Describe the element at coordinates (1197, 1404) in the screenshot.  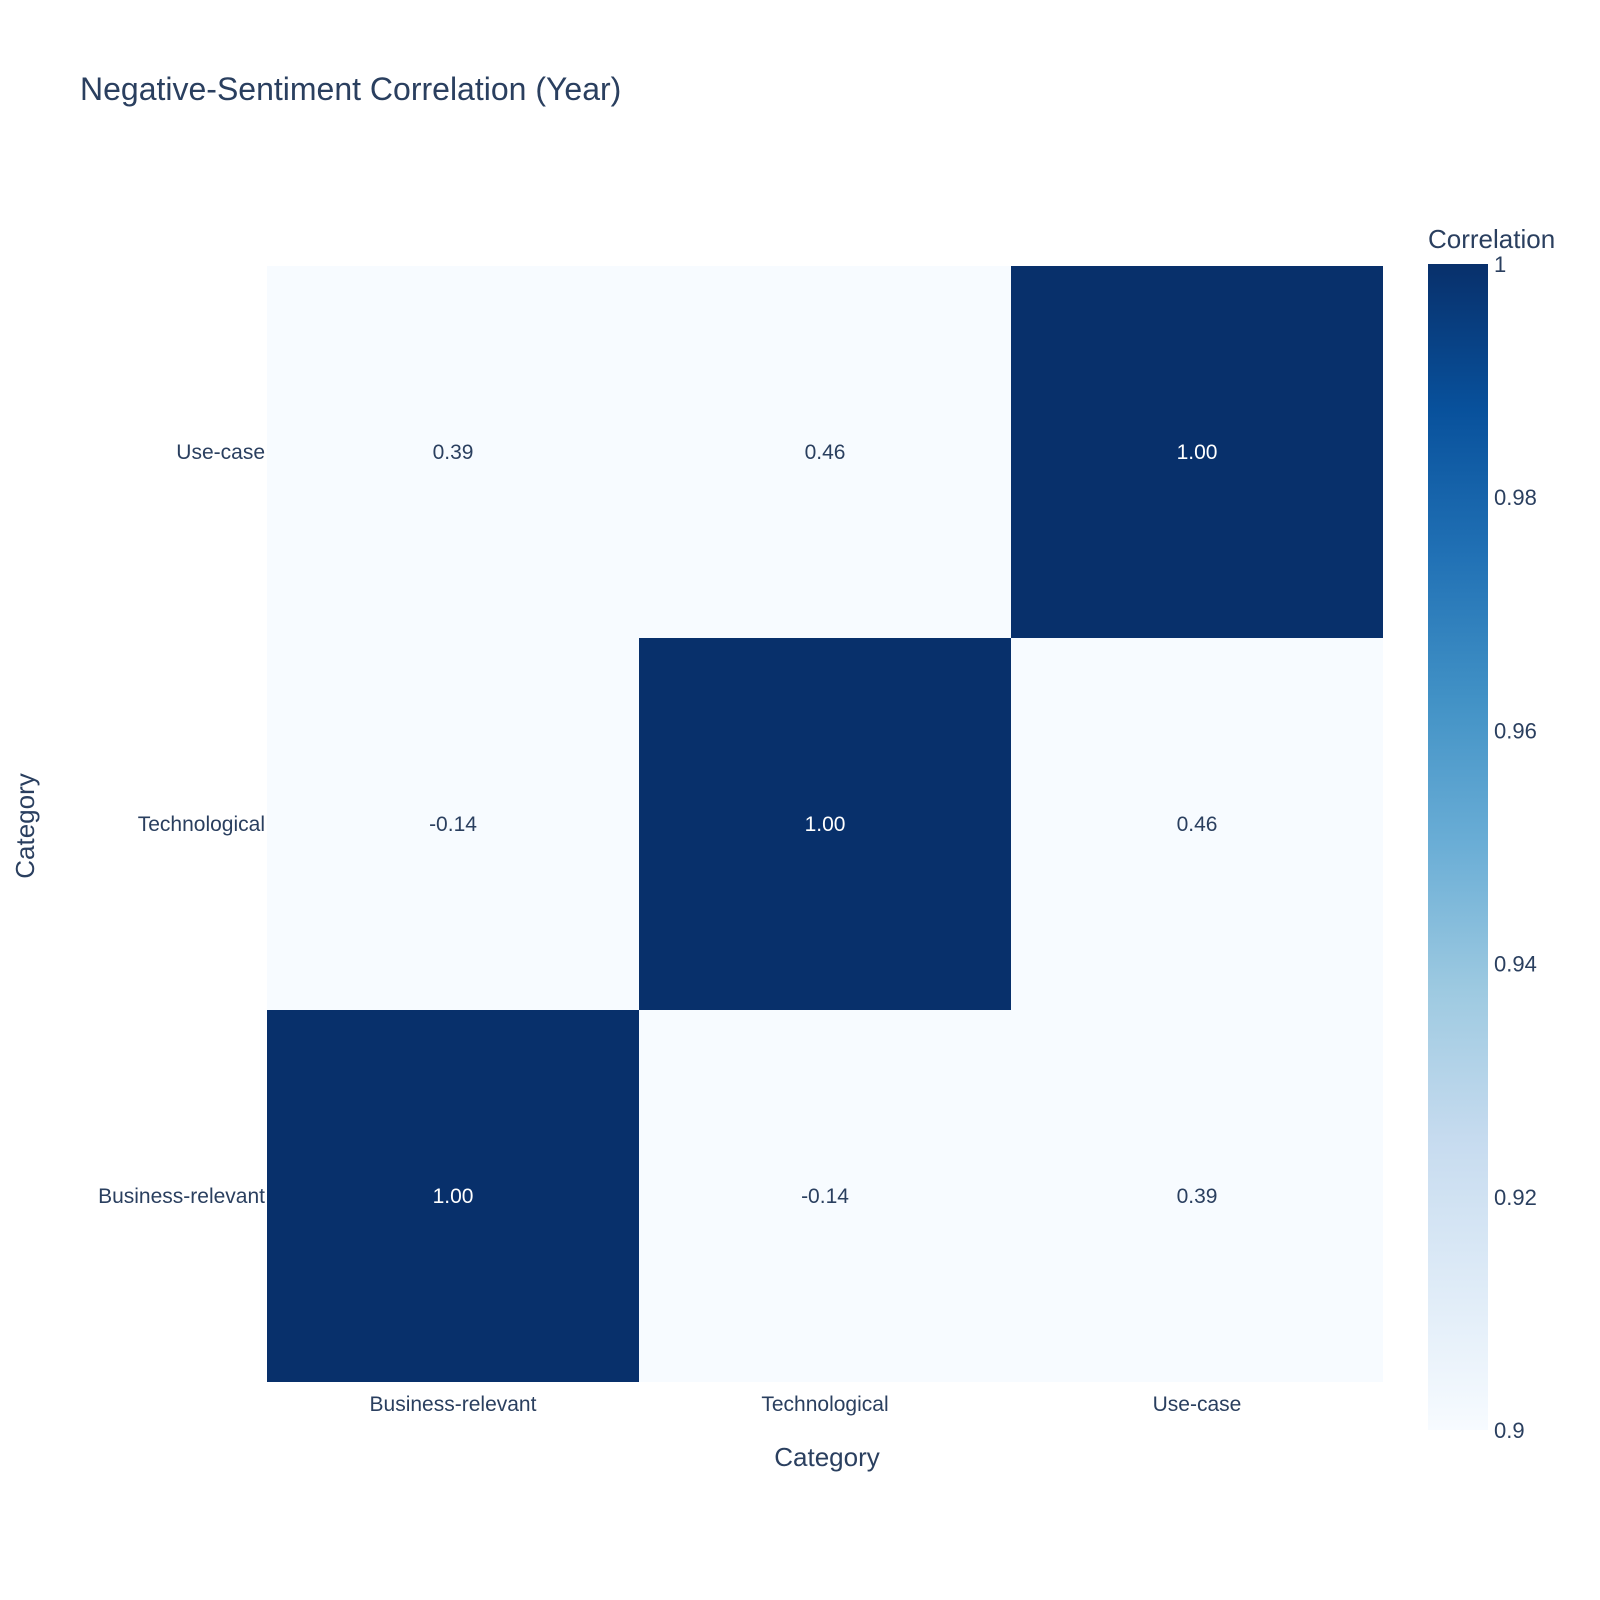
I see `x-tick-label: Use-case` at that location.